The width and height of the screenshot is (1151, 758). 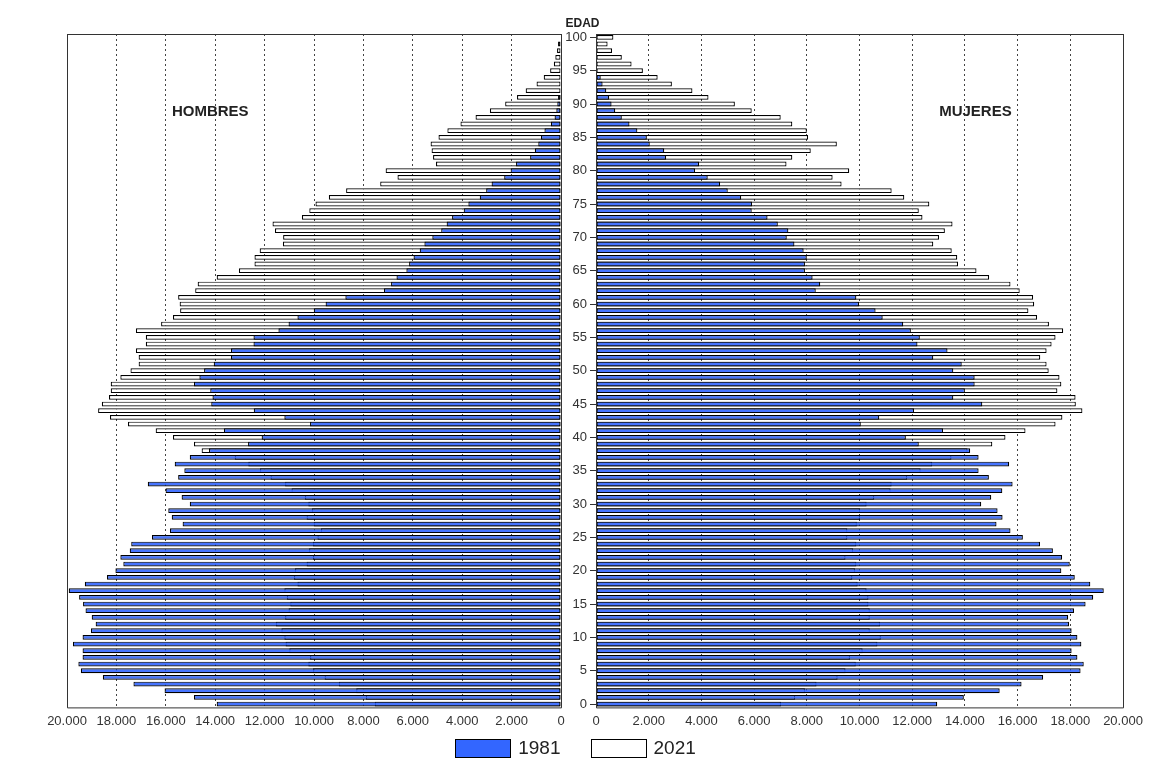 What do you see at coordinates (975, 110) in the screenshot?
I see `annotation: MUJERES` at bounding box center [975, 110].